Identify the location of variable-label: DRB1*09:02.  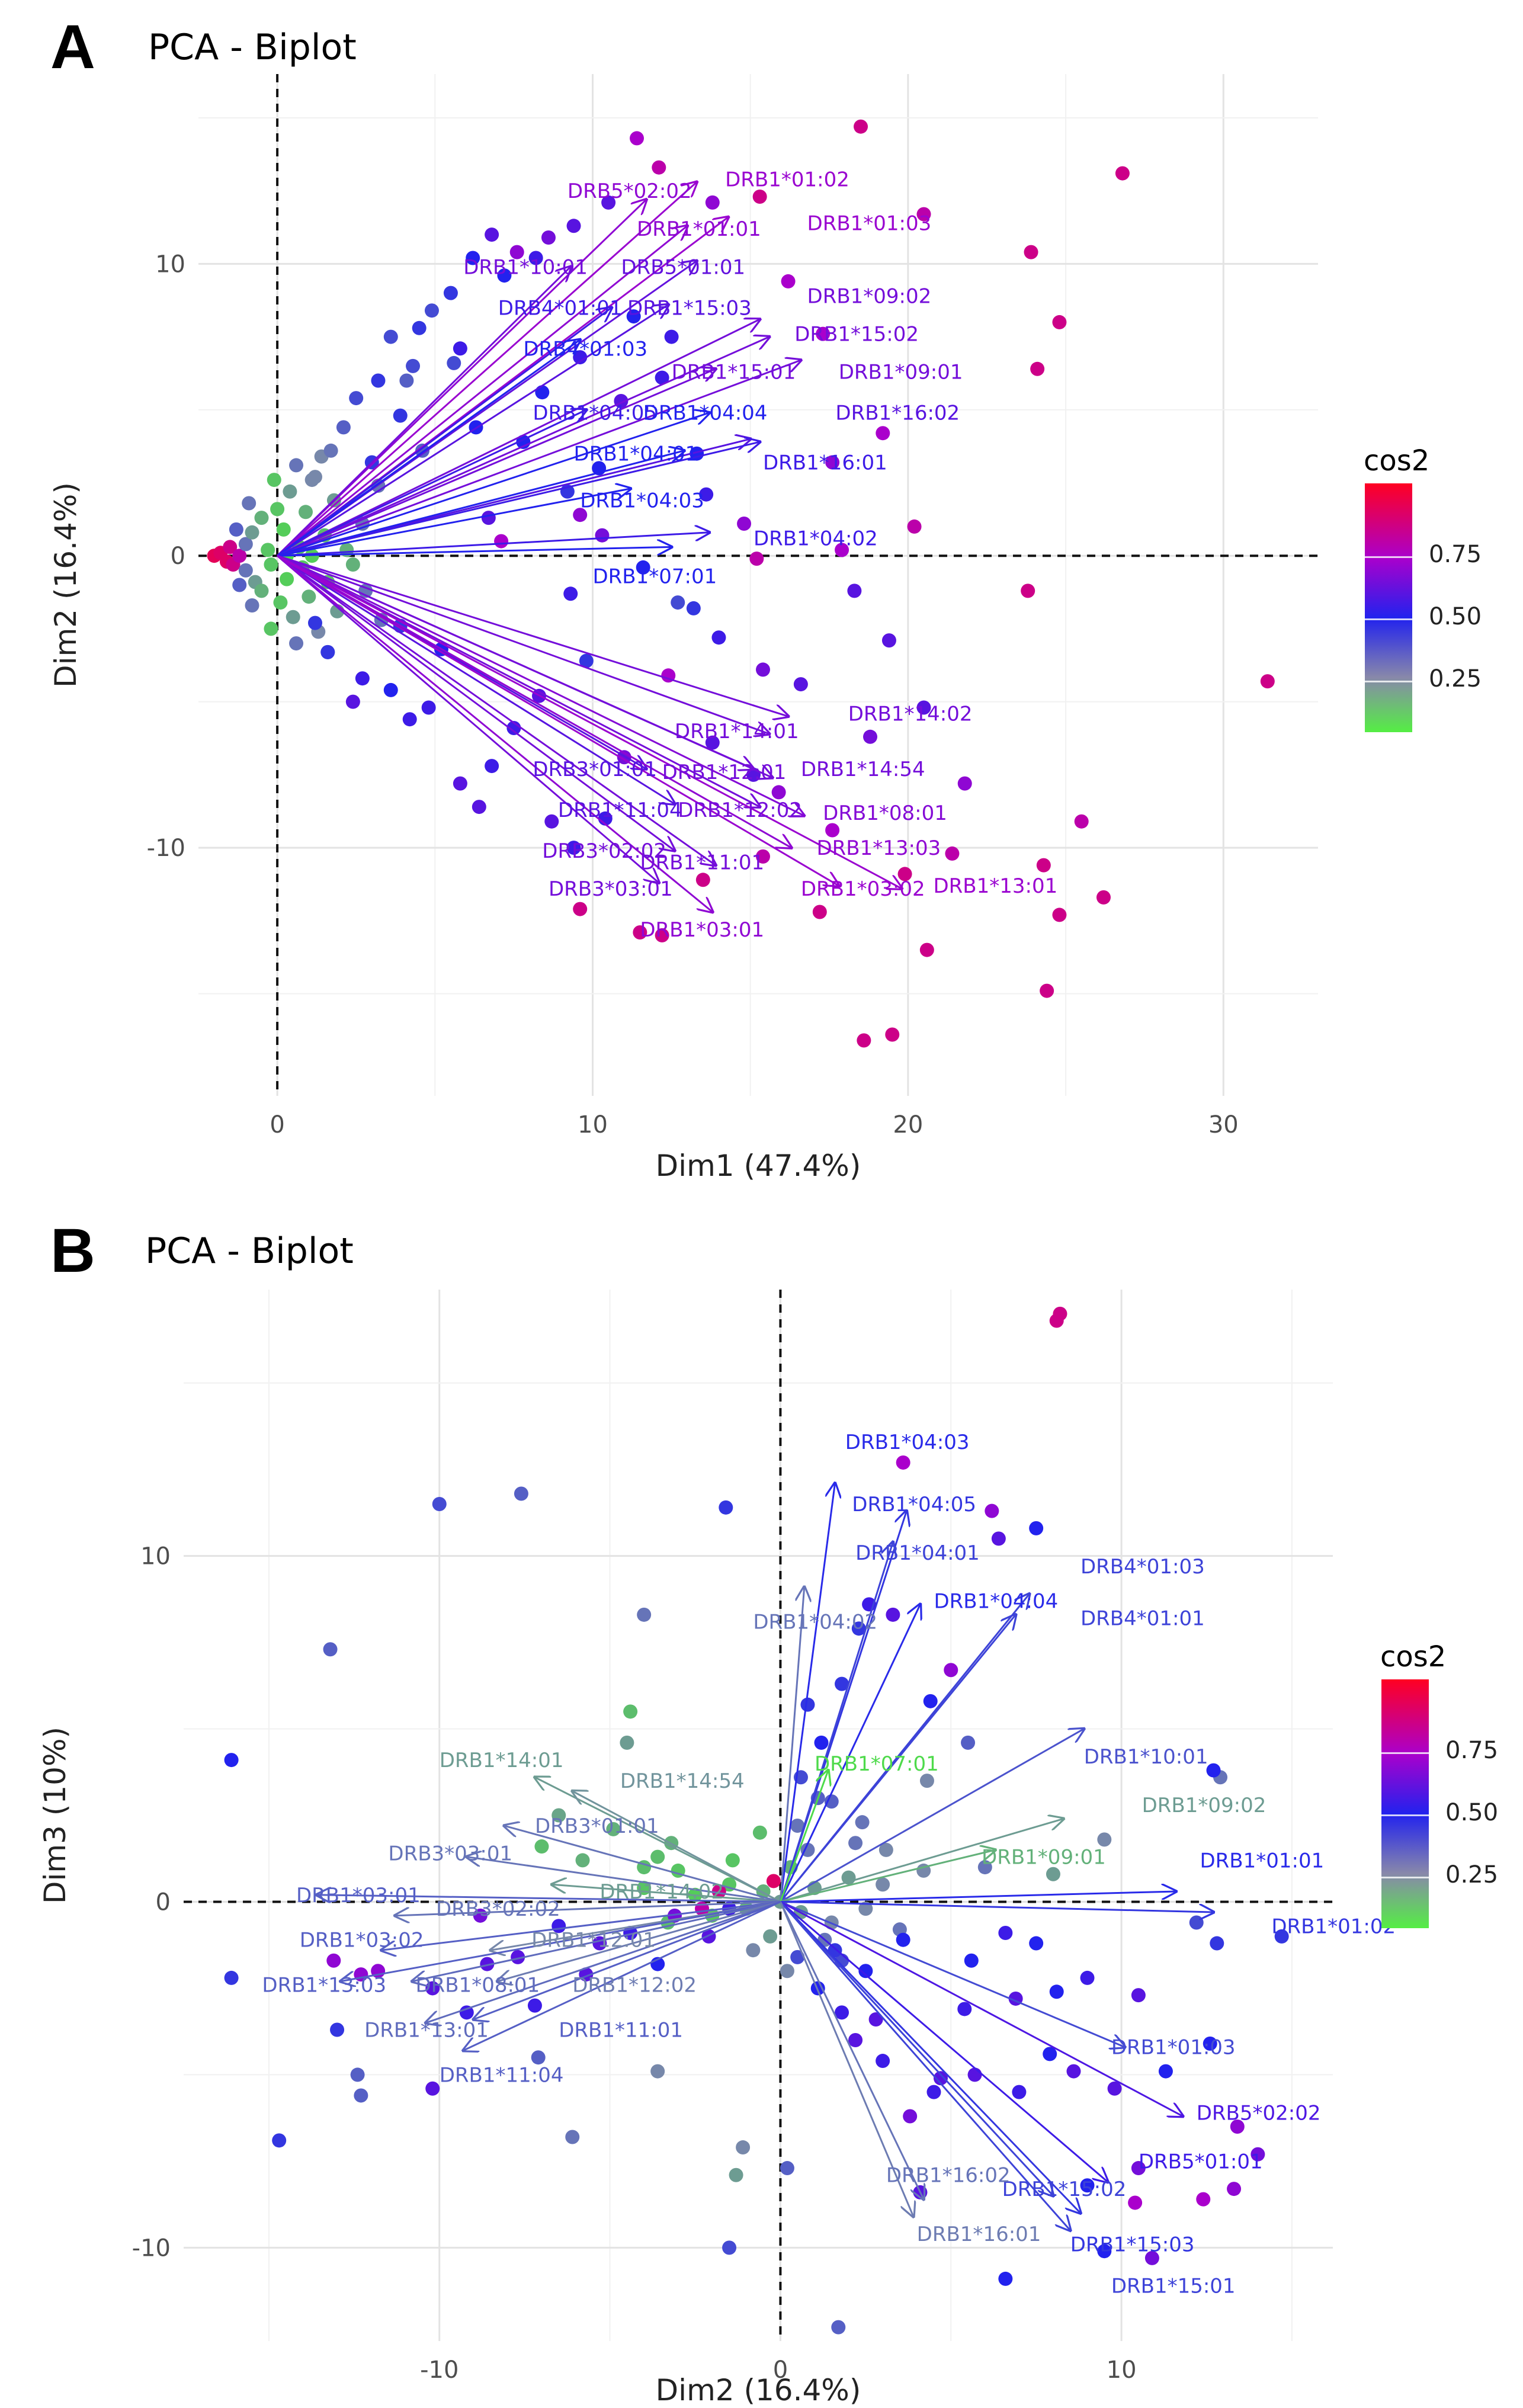
(870, 297).